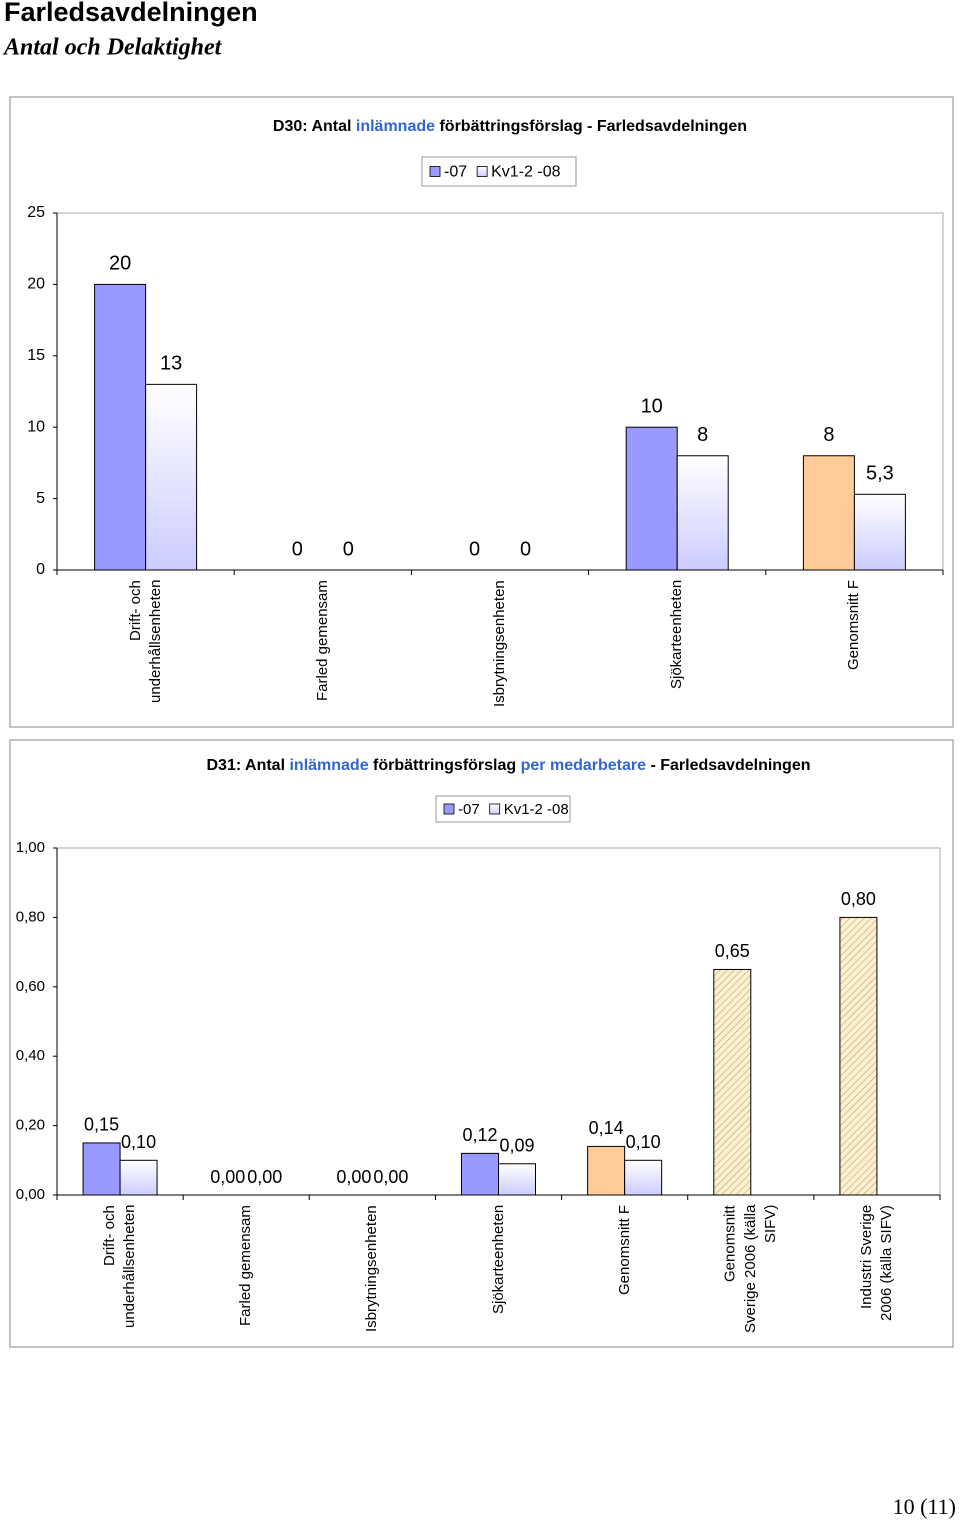 The height and width of the screenshot is (1523, 960). I want to click on title-part: förbättringsförslag, so click(445, 765).